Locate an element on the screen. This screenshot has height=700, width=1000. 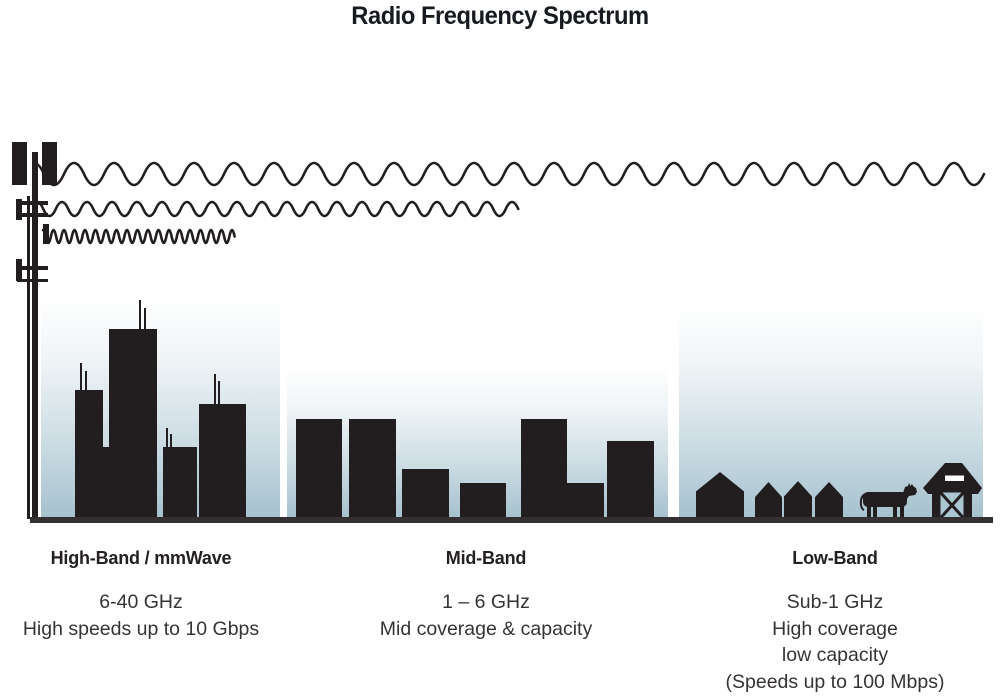
high-band-description: High speeds up to 10 Gbps is located at coordinates (141, 628).